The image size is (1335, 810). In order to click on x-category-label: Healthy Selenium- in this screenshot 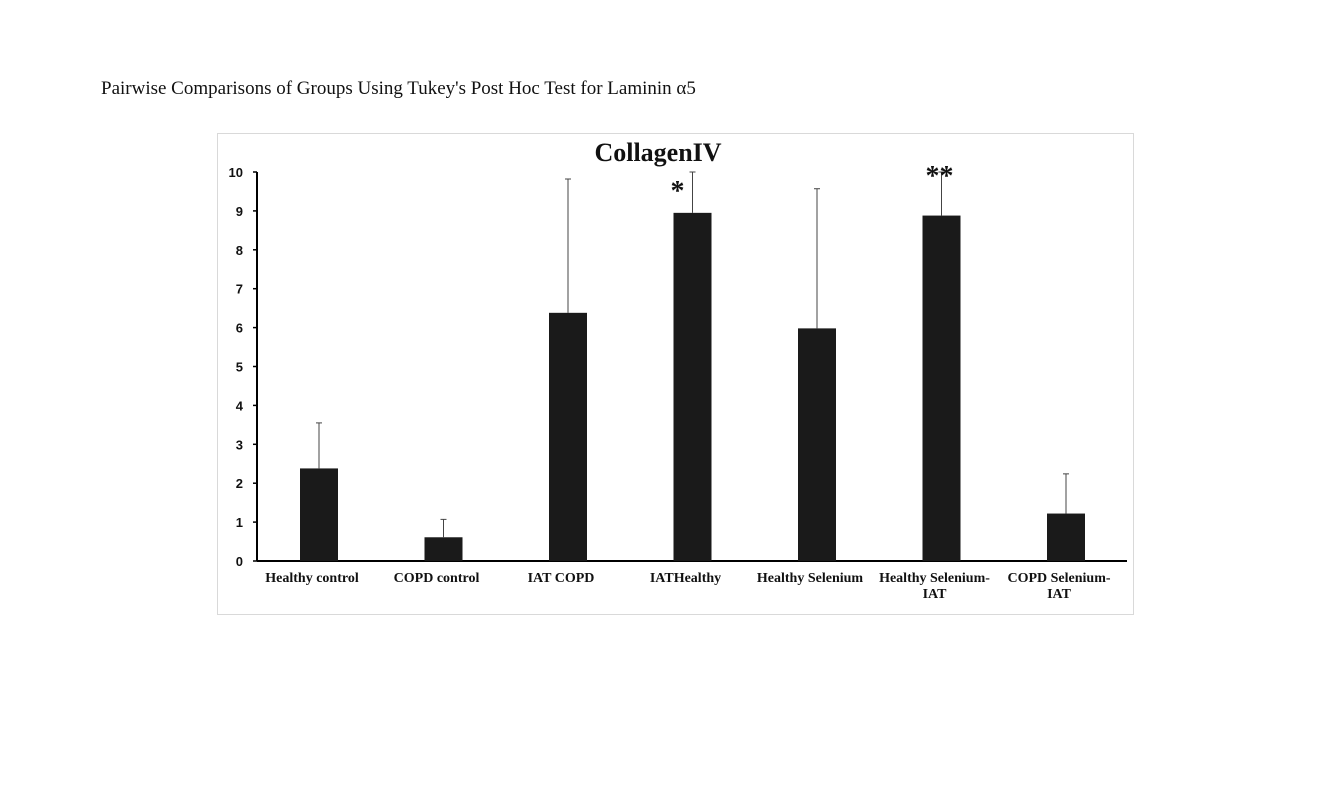, I will do `click(934, 578)`.